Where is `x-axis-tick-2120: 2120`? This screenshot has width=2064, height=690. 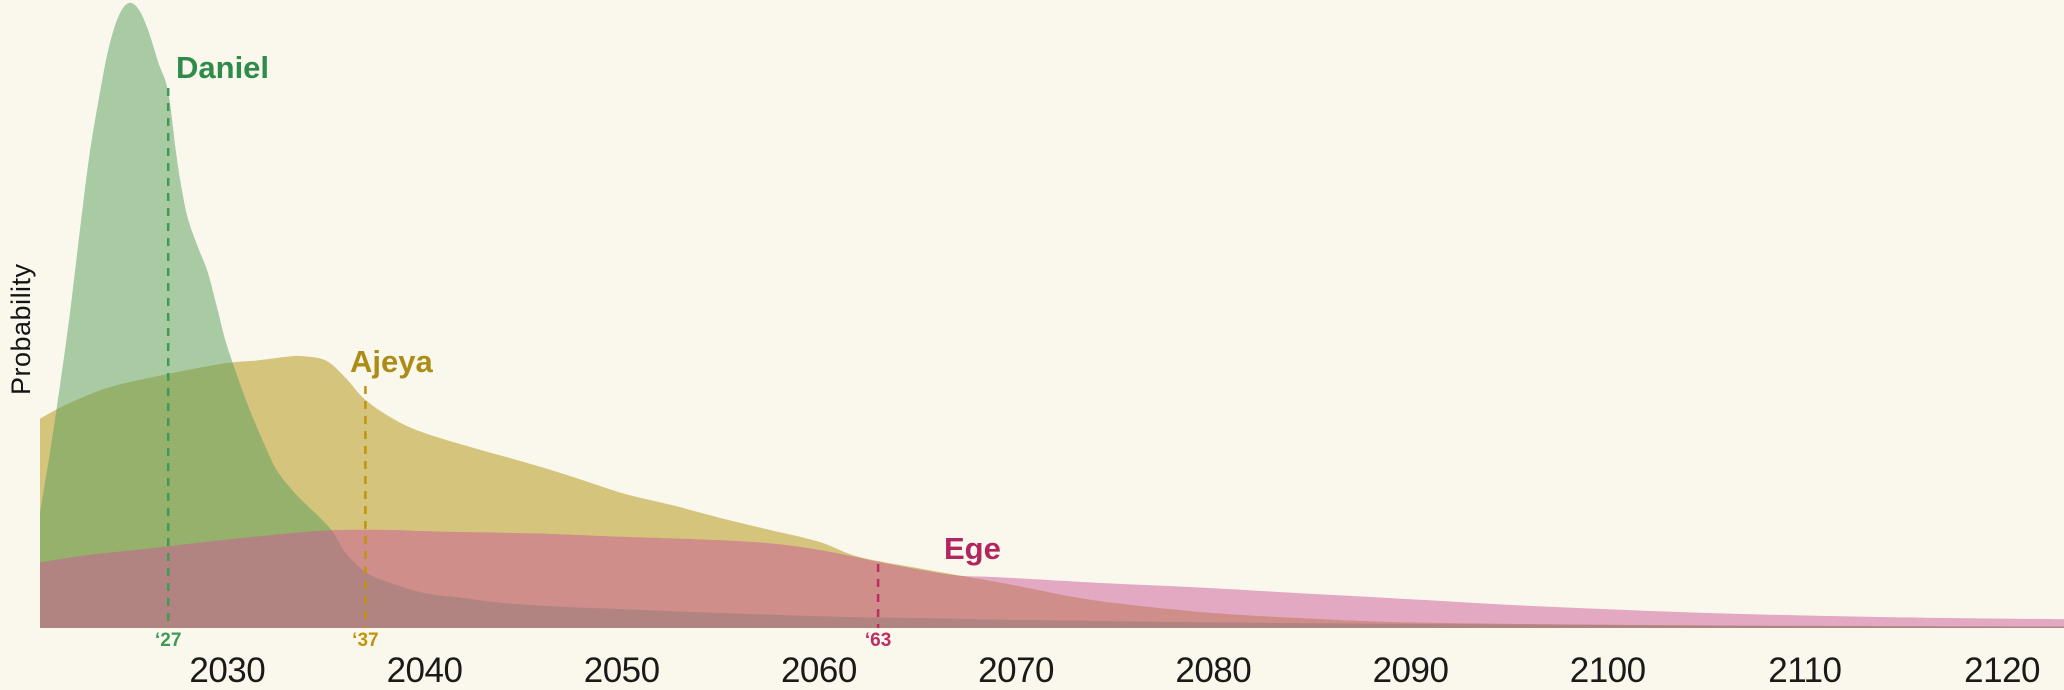 x-axis-tick-2120: 2120 is located at coordinates (2002, 670).